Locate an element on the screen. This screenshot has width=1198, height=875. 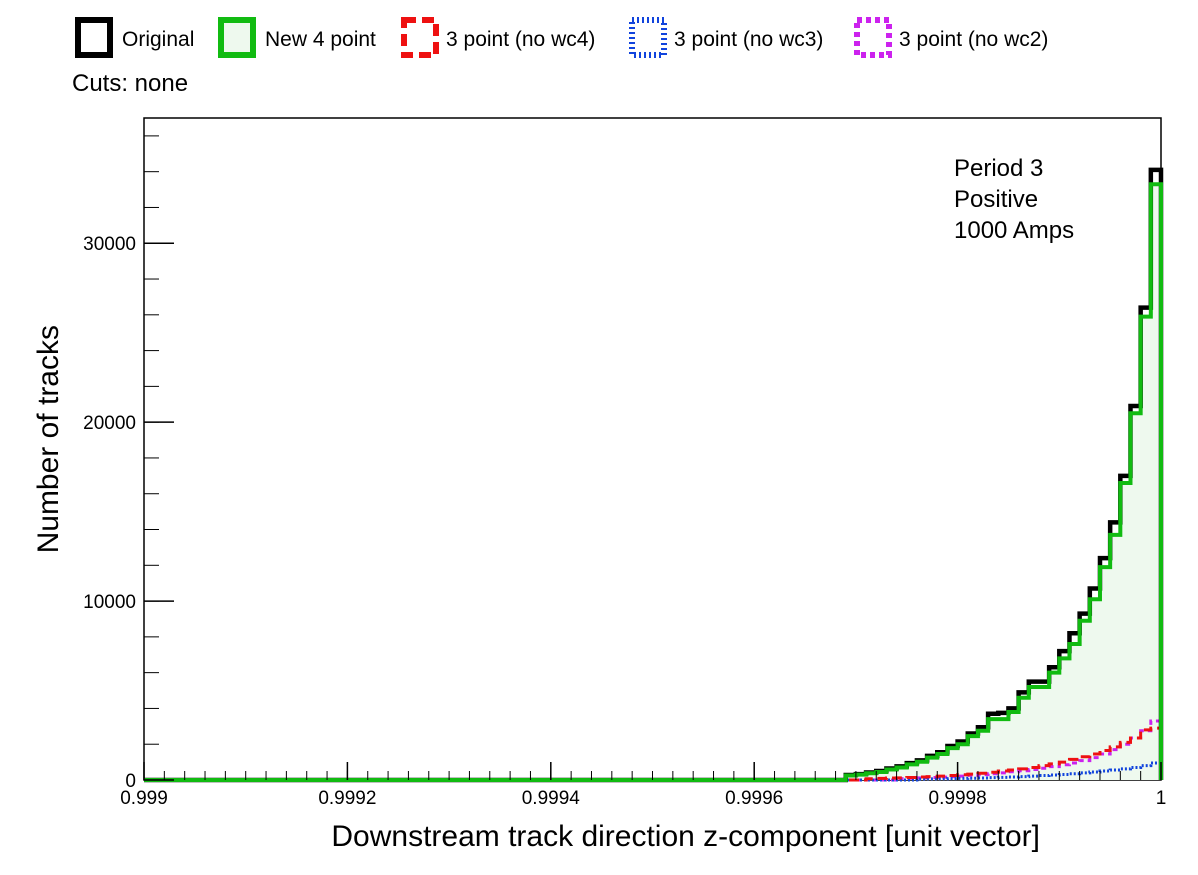
legend-label-no-wc4: 3 point (no wc4) is located at coordinates (520, 39).